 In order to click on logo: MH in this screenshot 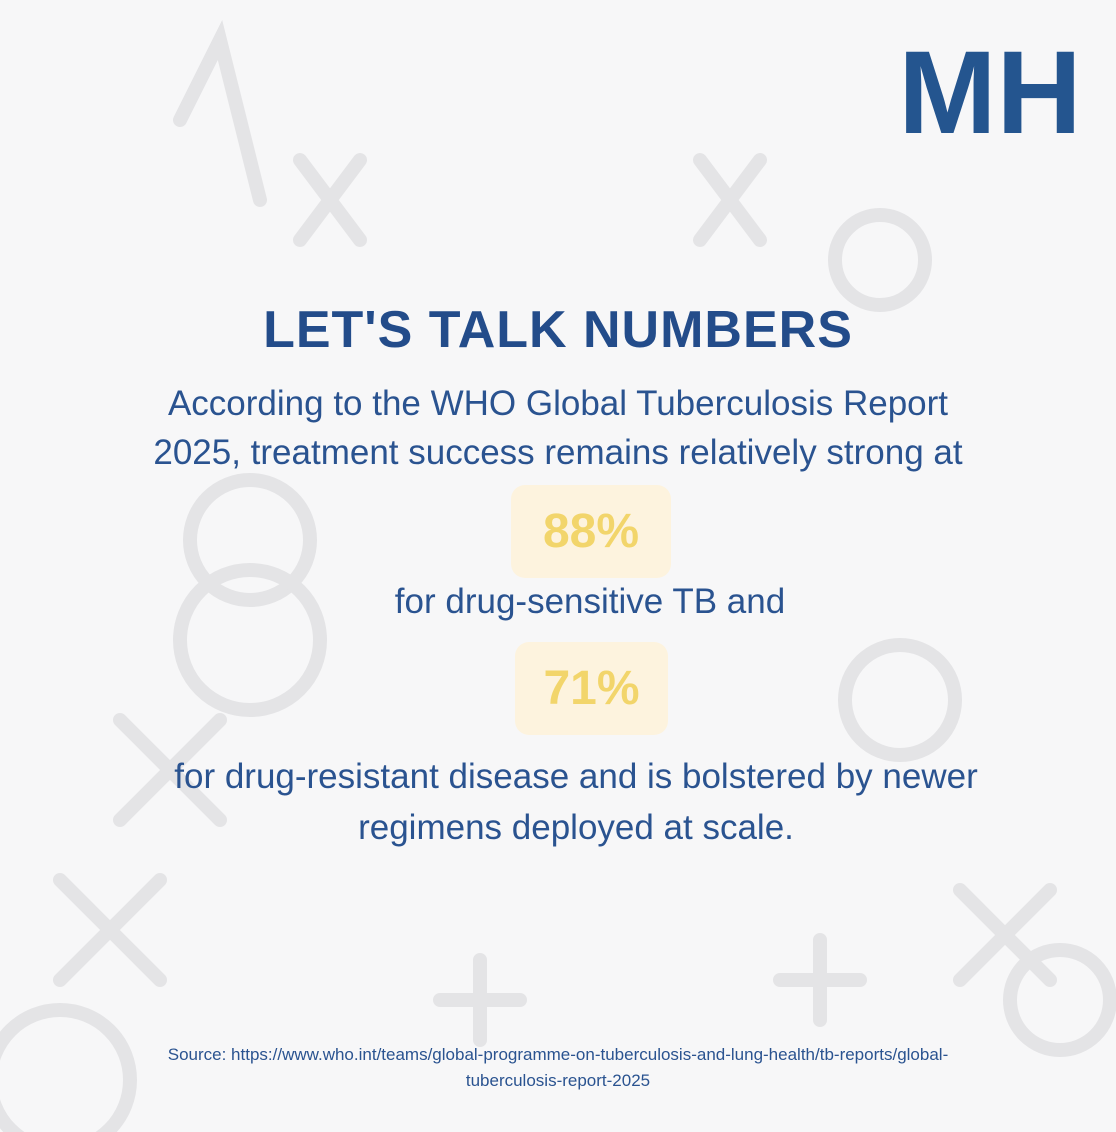, I will do `click(990, 90)`.